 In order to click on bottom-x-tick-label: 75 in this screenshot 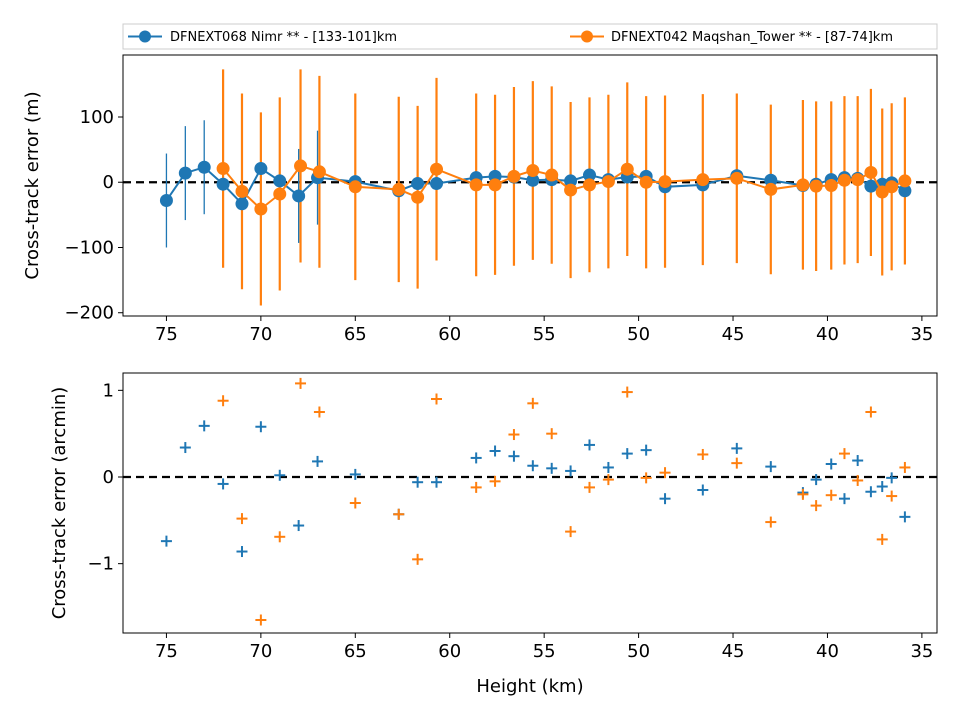, I will do `click(166, 651)`.